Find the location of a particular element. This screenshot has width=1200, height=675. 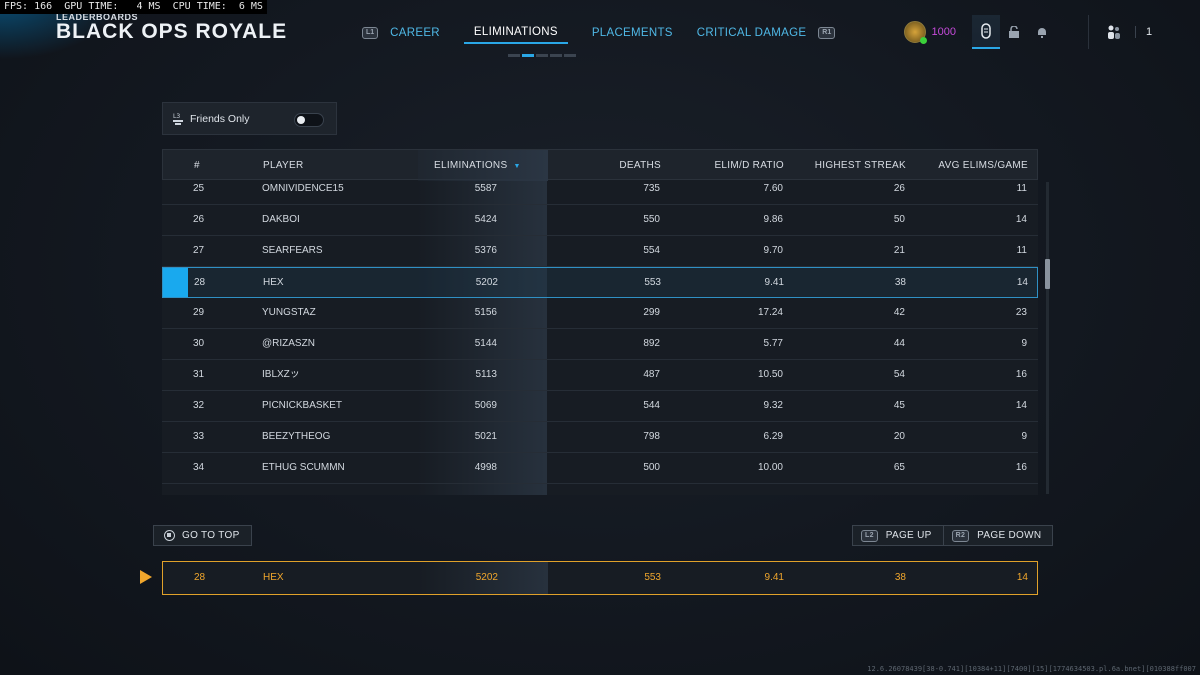

cell-rank-text: 25 is located at coordinates (199, 188).